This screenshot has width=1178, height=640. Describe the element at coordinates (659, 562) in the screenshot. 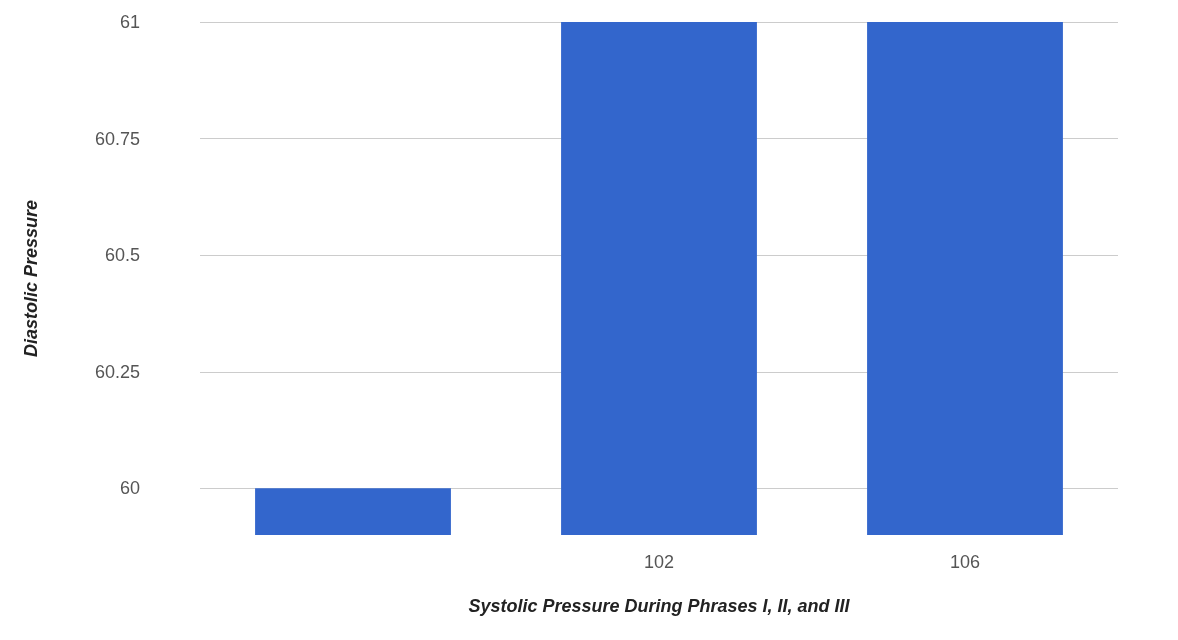

I see `x-tick-label: 102` at that location.